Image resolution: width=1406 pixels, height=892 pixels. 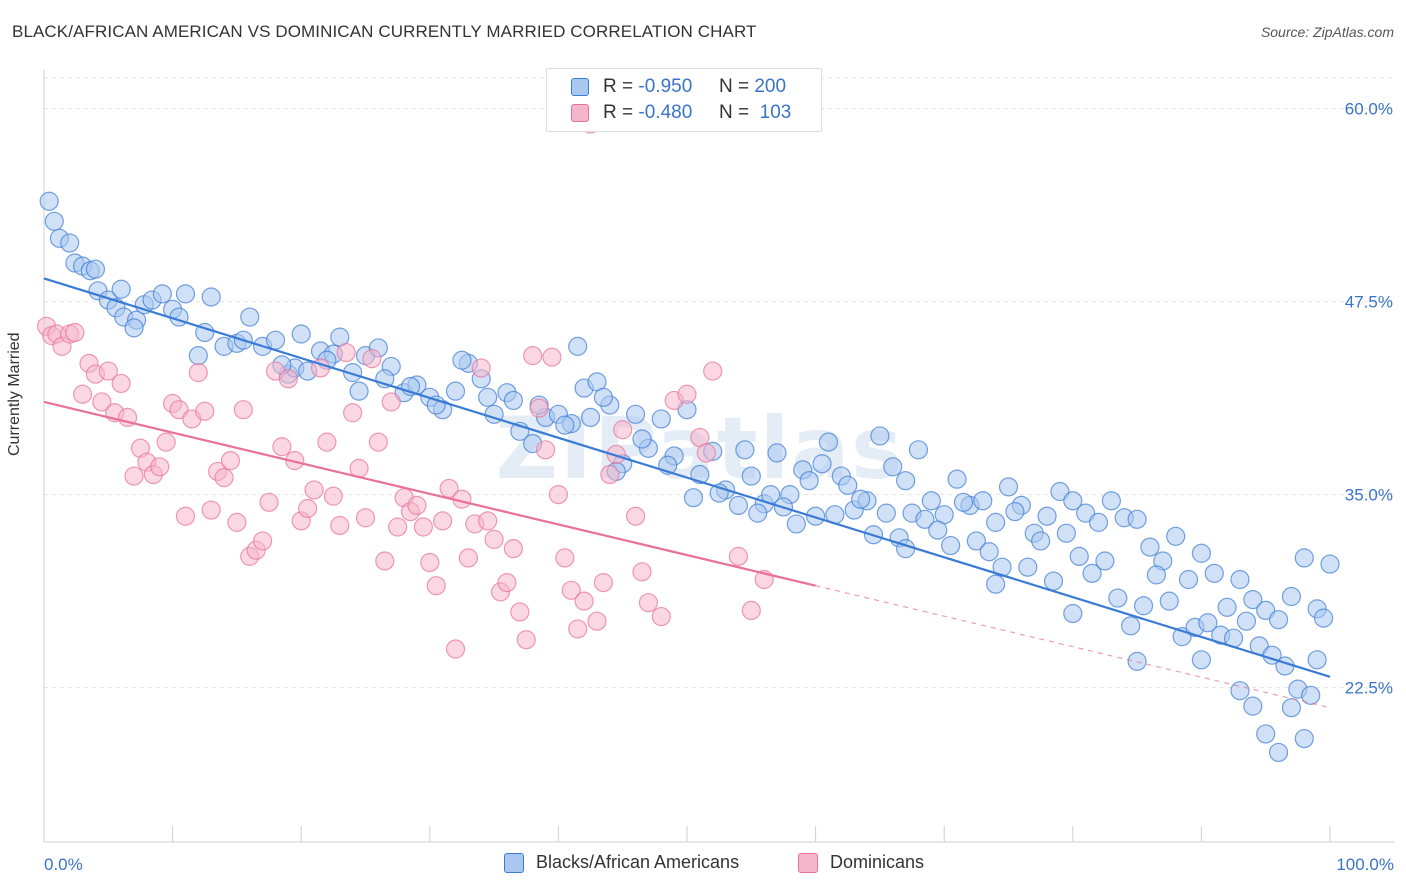 I want to click on source-label: Source: ZipAtlas.com, so click(x=1327, y=32).